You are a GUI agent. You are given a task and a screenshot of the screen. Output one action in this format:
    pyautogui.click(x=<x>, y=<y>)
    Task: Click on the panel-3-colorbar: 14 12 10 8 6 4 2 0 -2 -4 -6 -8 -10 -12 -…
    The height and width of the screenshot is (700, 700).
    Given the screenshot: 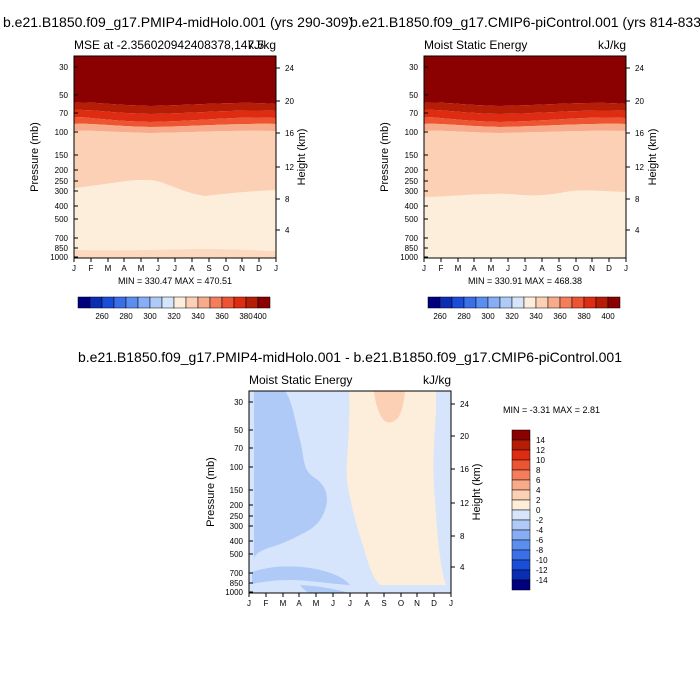 What is the action you would take?
    pyautogui.click(x=529, y=510)
    